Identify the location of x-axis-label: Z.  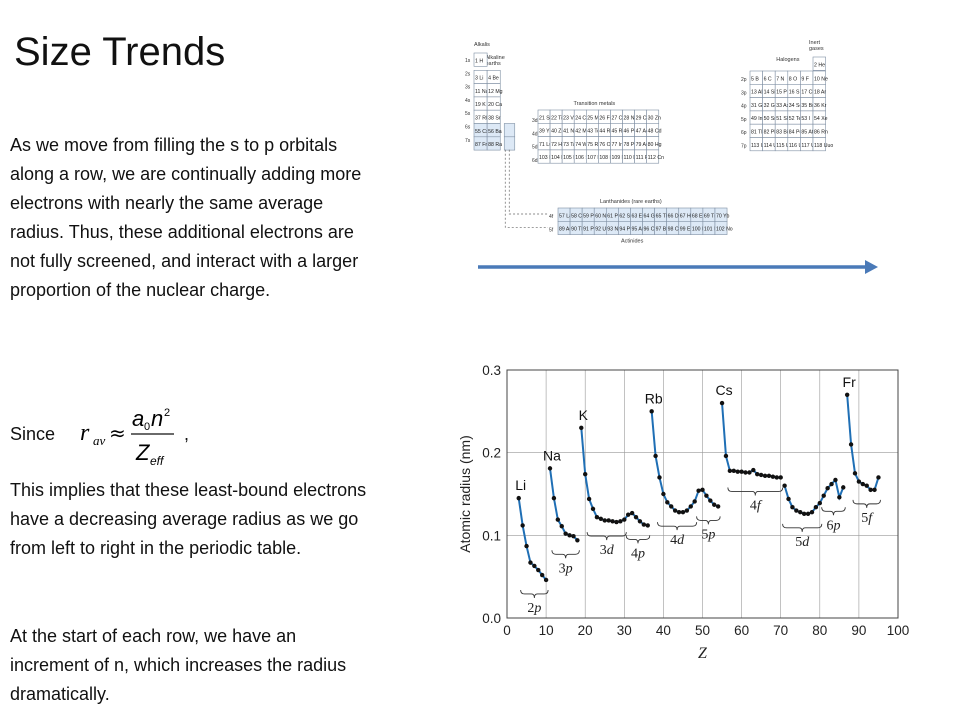
(703, 653).